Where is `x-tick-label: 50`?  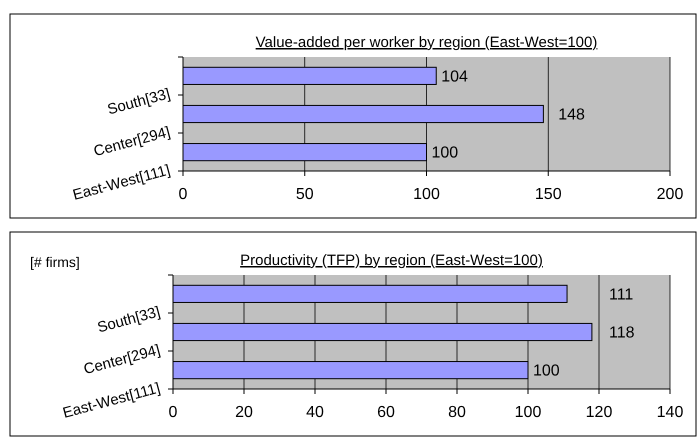 x-tick-label: 50 is located at coordinates (305, 194).